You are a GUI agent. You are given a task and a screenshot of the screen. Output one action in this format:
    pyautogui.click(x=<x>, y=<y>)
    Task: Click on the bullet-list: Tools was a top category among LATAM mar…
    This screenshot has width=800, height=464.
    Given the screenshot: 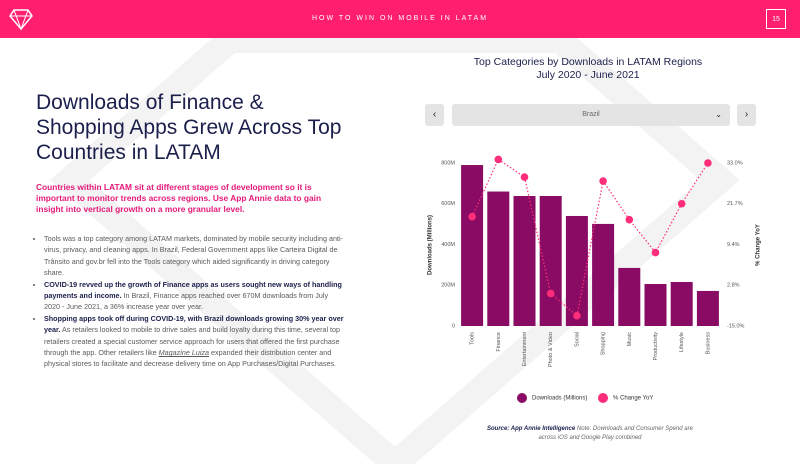 What is the action you would take?
    pyautogui.click(x=190, y=301)
    